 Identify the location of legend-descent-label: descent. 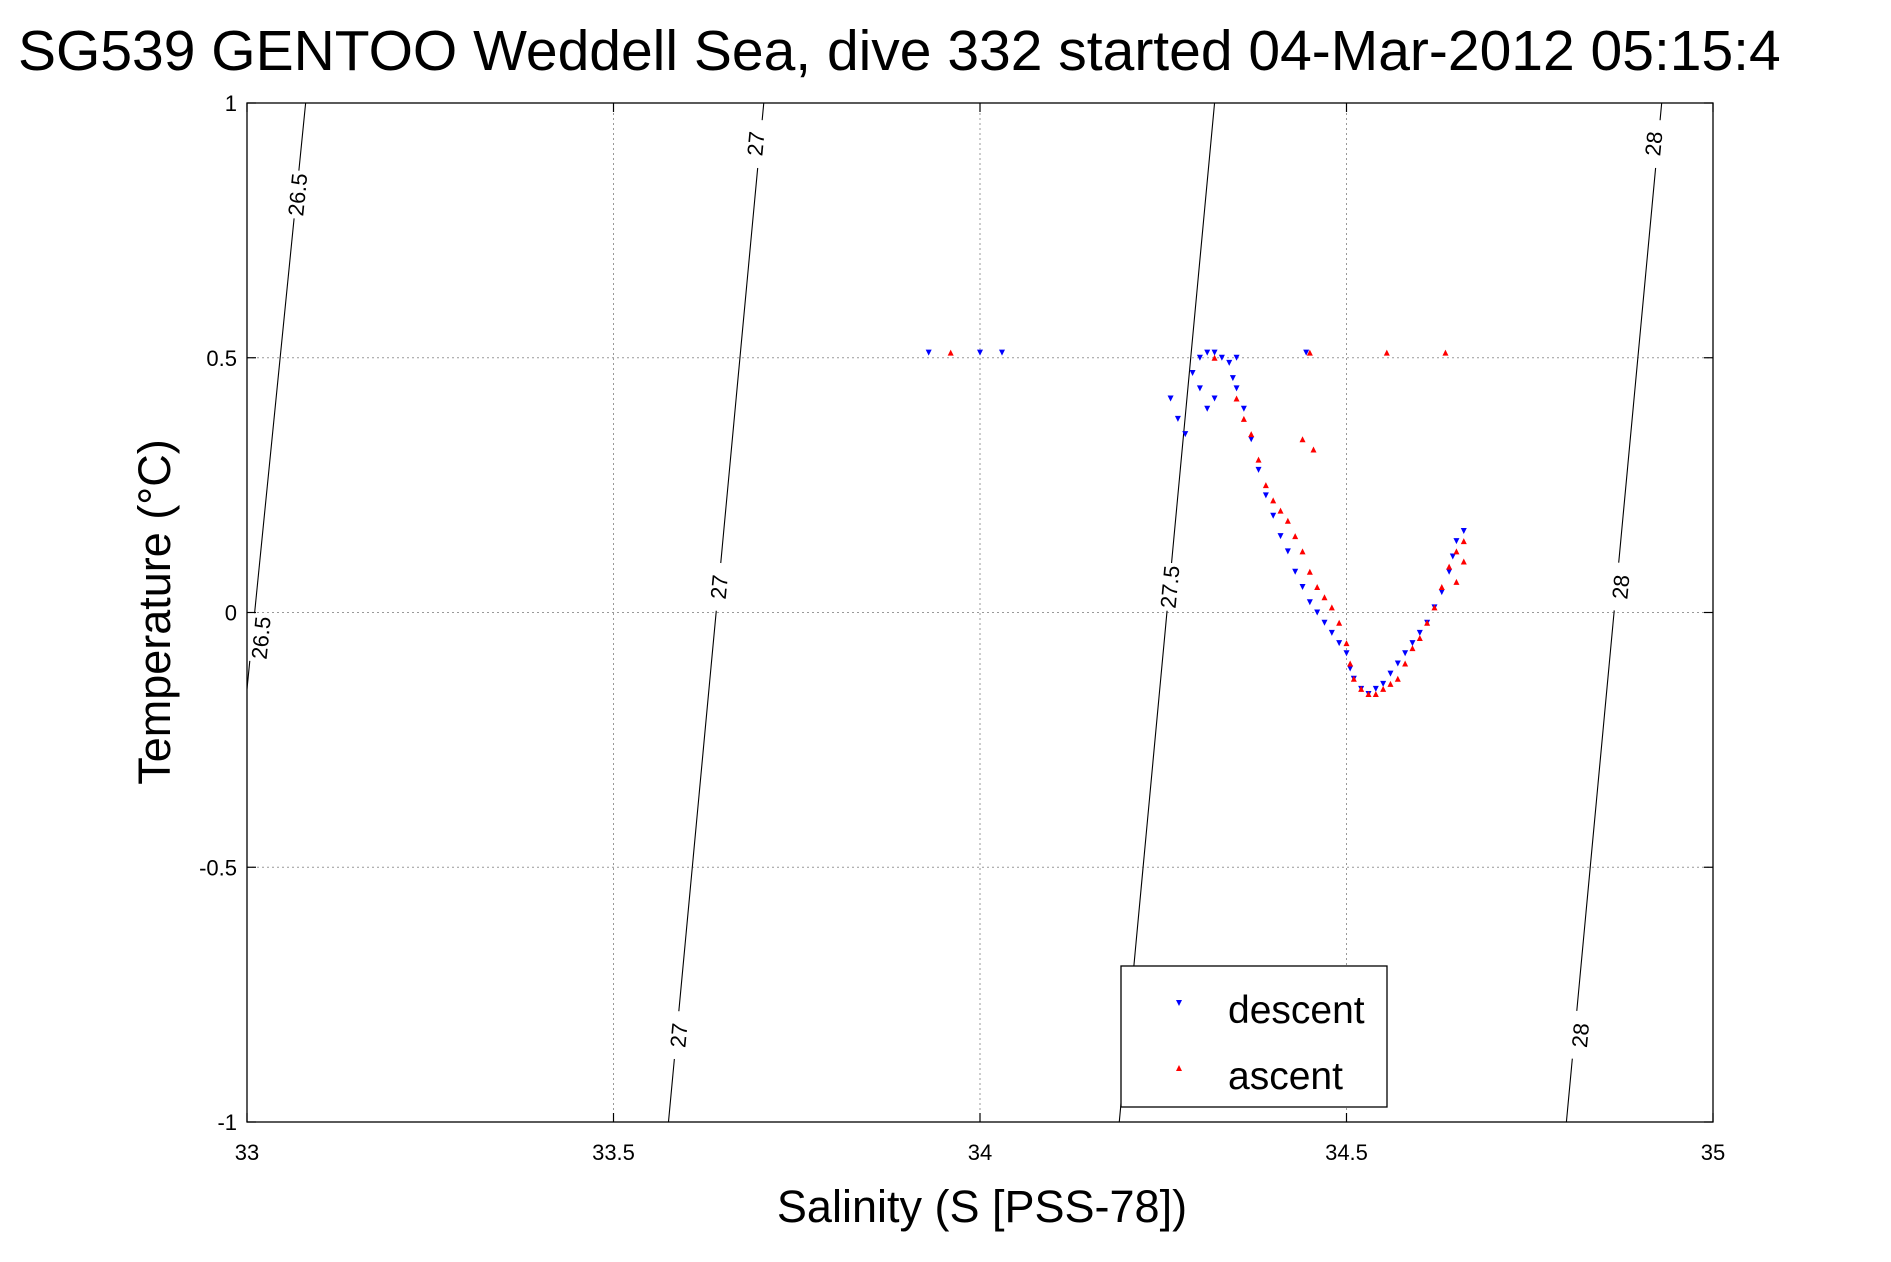
(1296, 1010).